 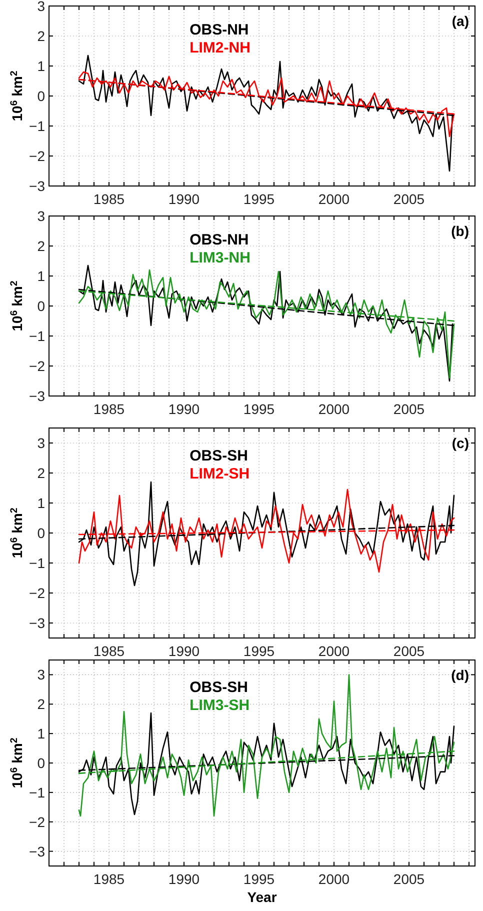 I want to click on annotation: (a), so click(x=460, y=21).